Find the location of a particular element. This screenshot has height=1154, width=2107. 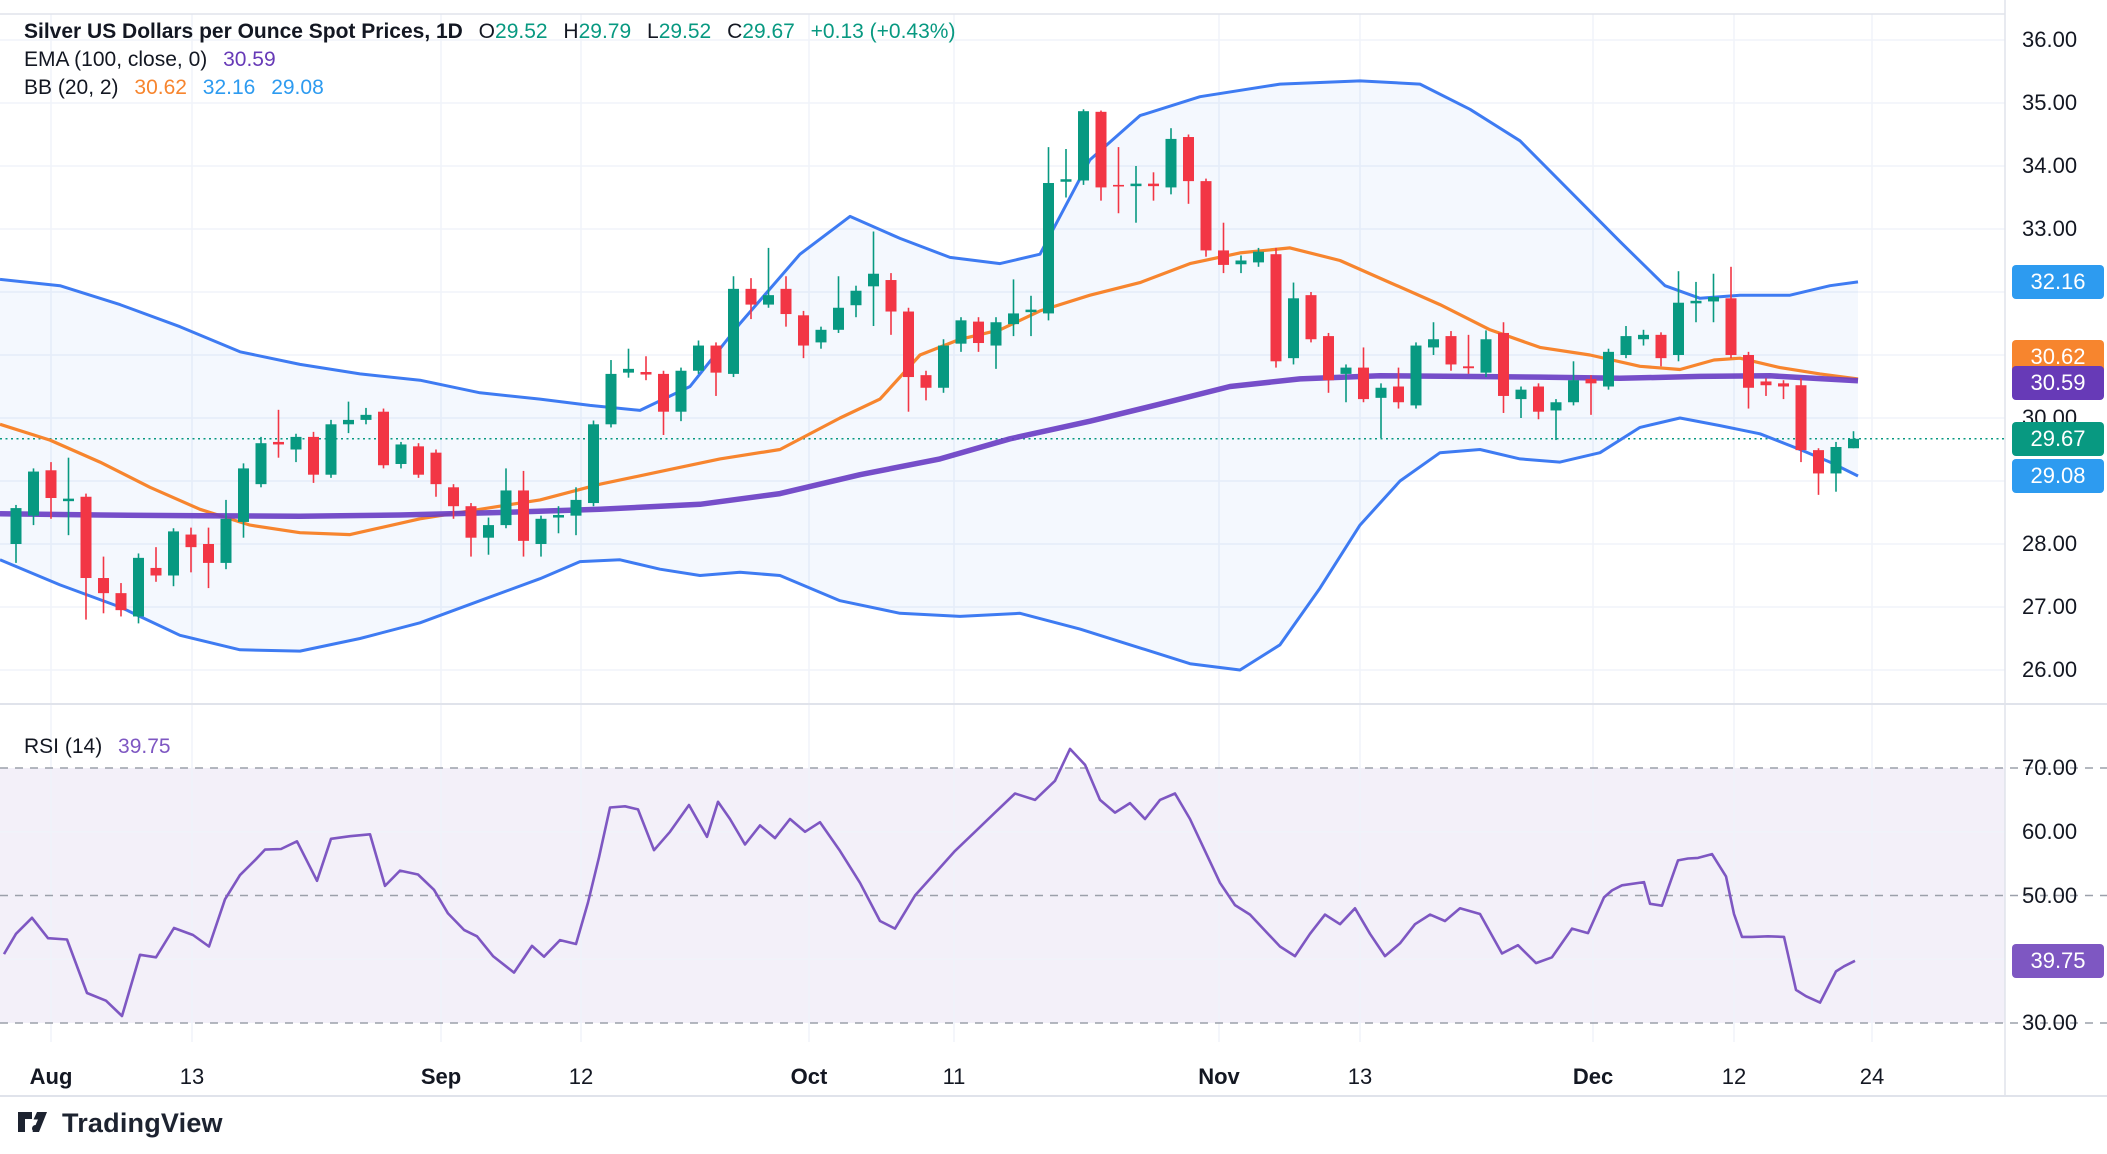

time-tick-label: 13 is located at coordinates (192, 1076).